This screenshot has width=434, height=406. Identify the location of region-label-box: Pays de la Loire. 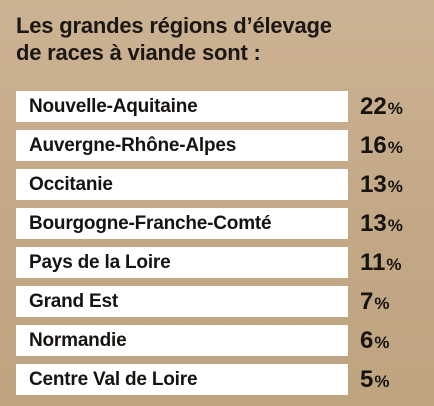
(182, 262).